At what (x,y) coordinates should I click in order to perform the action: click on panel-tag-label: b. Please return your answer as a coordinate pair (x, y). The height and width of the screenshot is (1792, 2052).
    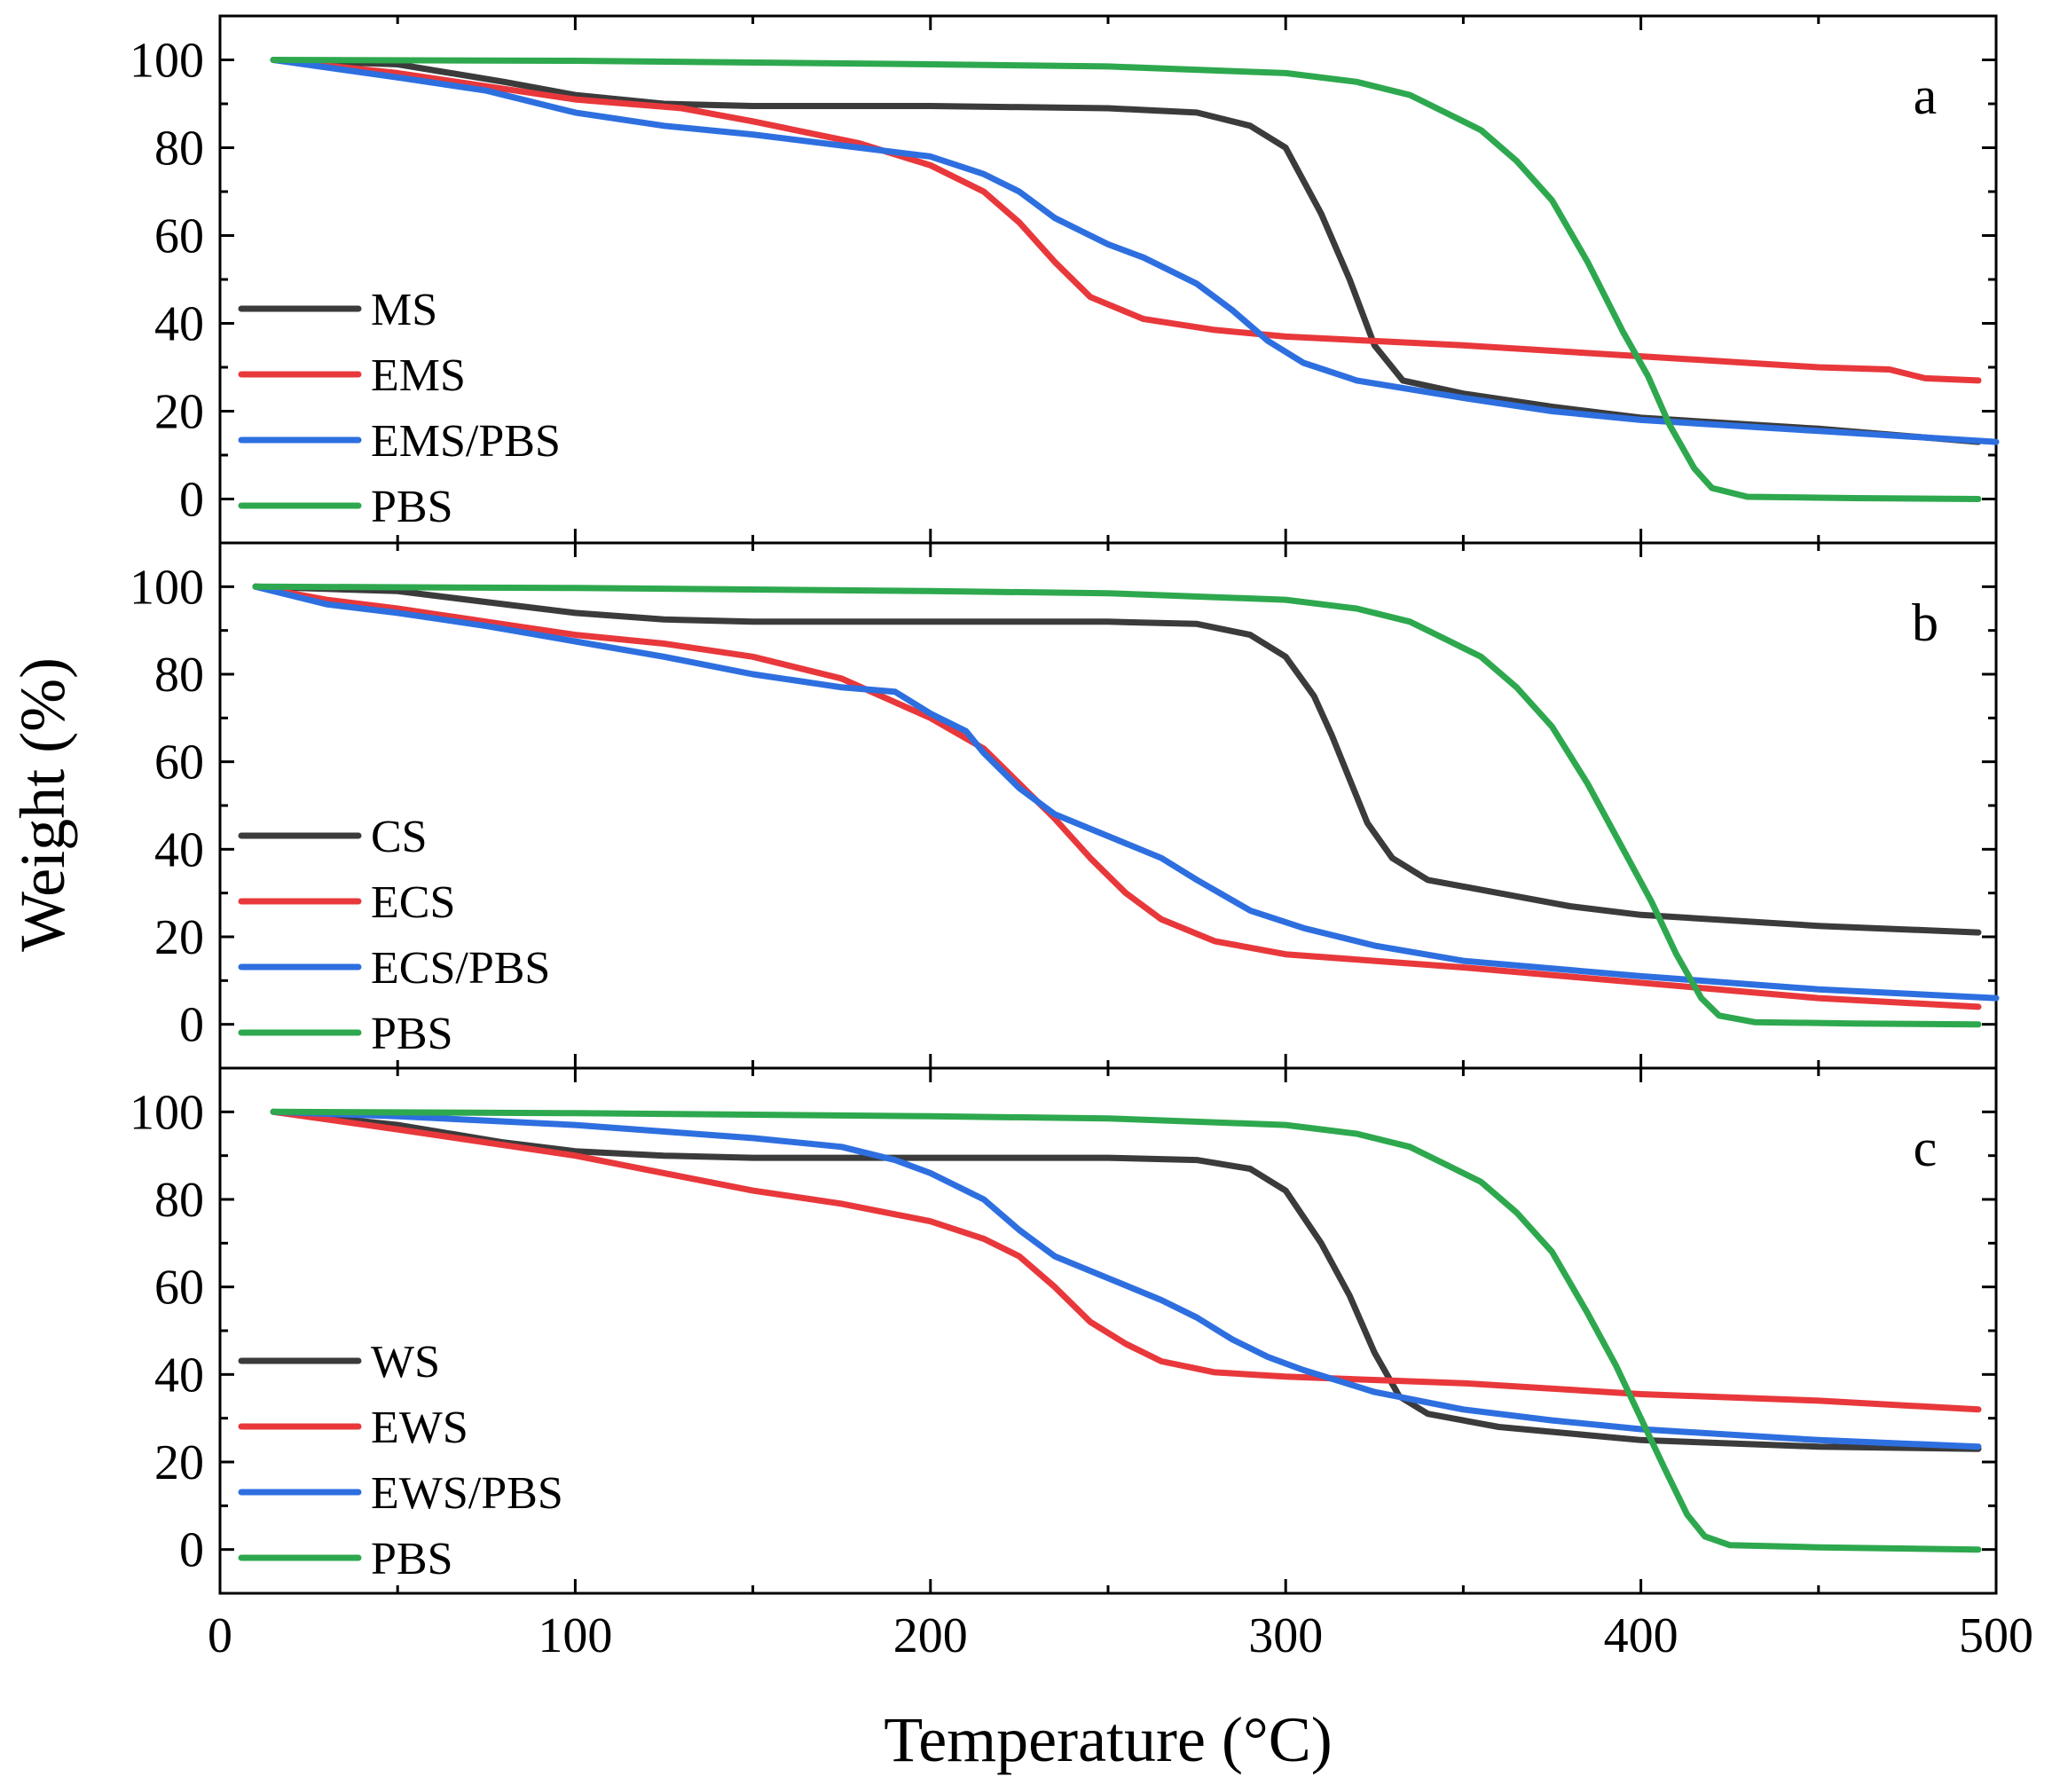
    Looking at the image, I should click on (1925, 622).